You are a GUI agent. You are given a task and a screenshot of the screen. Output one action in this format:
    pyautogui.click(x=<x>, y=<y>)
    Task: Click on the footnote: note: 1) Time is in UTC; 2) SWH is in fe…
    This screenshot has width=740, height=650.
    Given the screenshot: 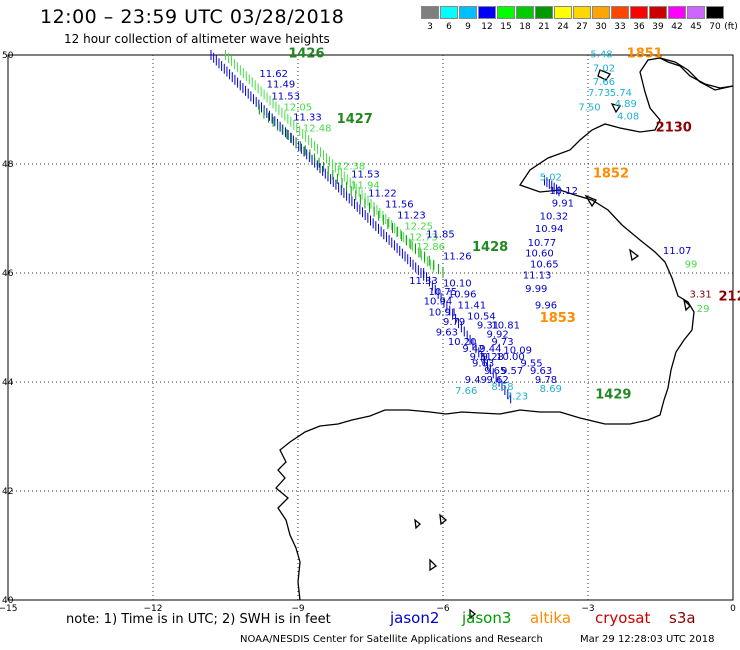 What is the action you would take?
    pyautogui.click(x=198, y=619)
    